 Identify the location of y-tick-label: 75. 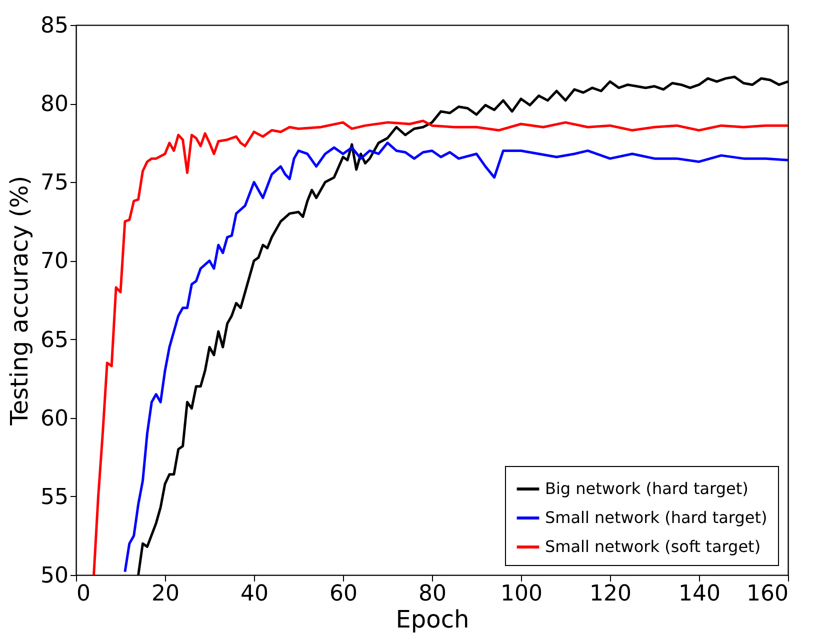
(54, 183).